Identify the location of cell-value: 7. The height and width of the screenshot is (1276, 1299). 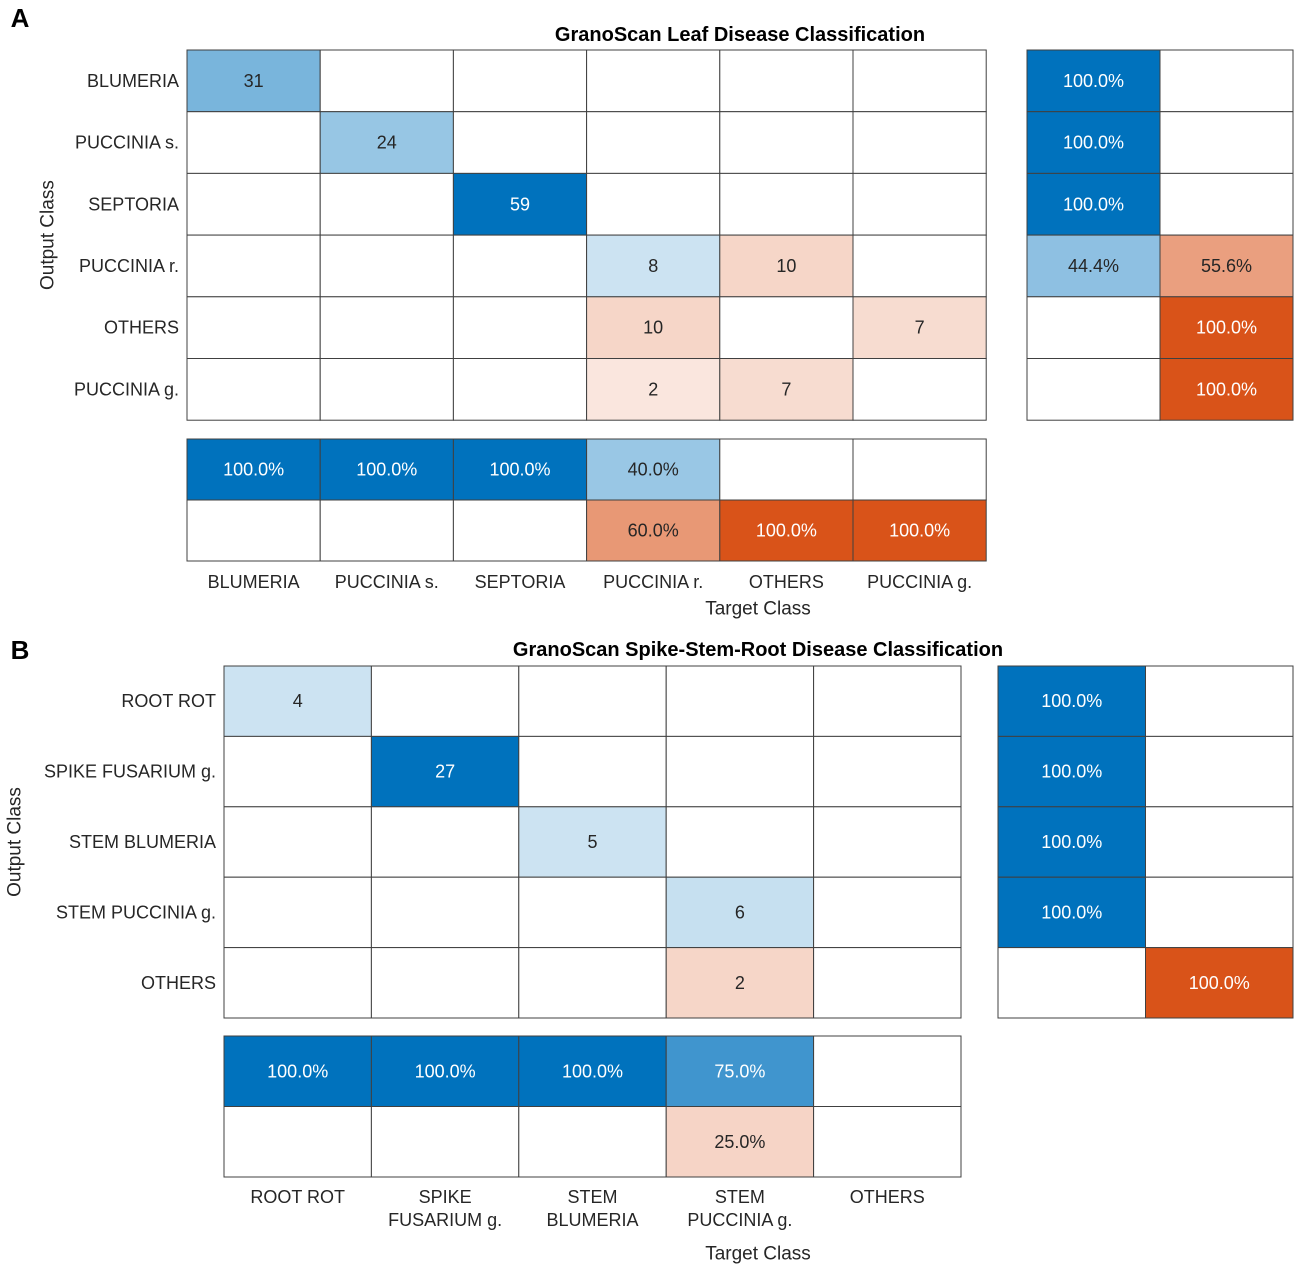
(786, 389).